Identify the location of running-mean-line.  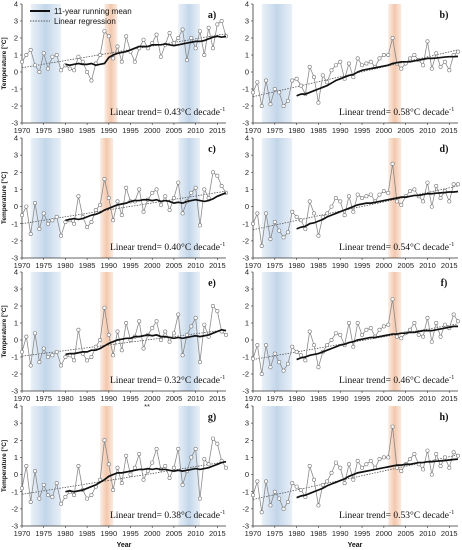
(377, 478).